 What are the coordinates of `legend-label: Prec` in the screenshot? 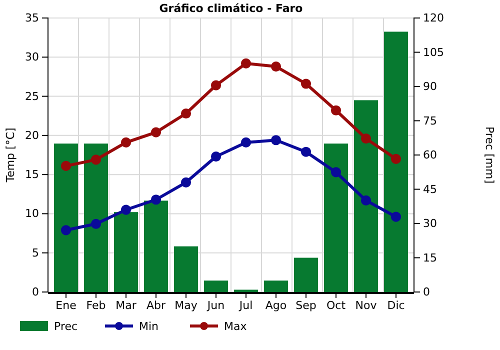 It's located at (66, 326).